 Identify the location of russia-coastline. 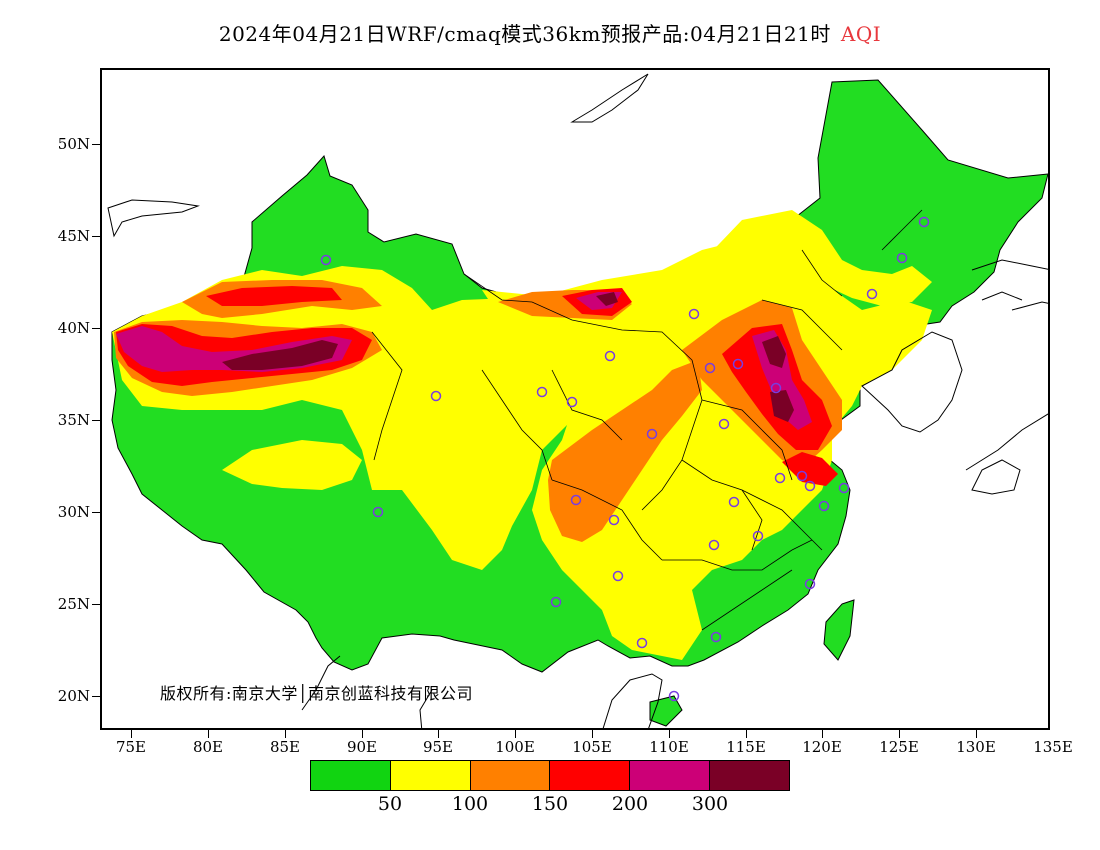
(1009, 285).